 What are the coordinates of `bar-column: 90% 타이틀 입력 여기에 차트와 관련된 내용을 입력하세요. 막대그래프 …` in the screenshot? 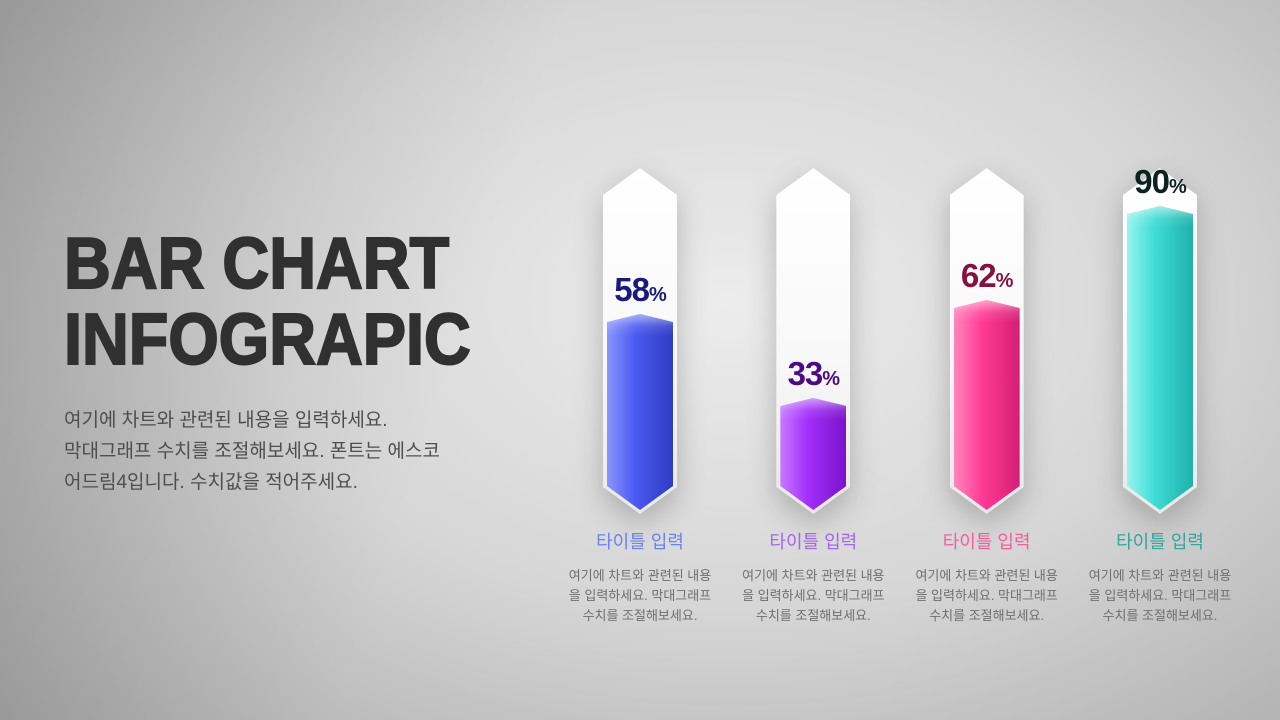 It's located at (1160, 395).